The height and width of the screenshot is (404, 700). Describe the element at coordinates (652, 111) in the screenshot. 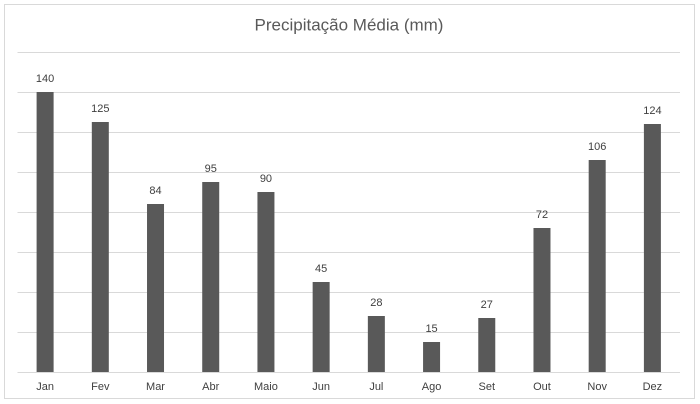

I see `value-label: 124` at that location.